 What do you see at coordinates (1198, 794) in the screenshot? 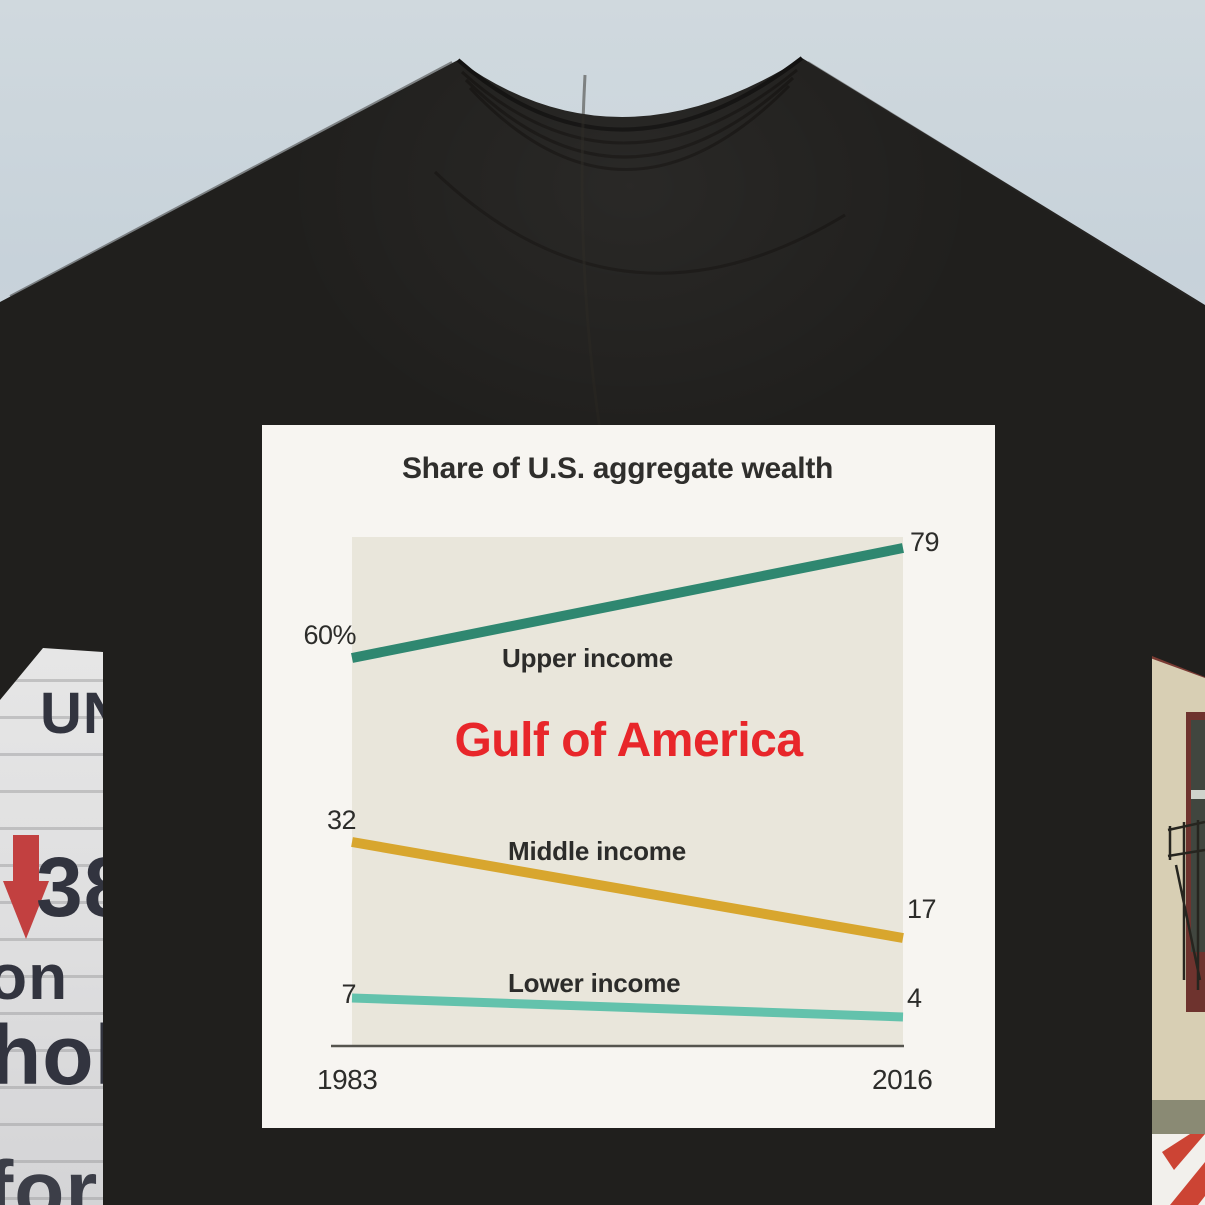
I see `window-sash` at bounding box center [1198, 794].